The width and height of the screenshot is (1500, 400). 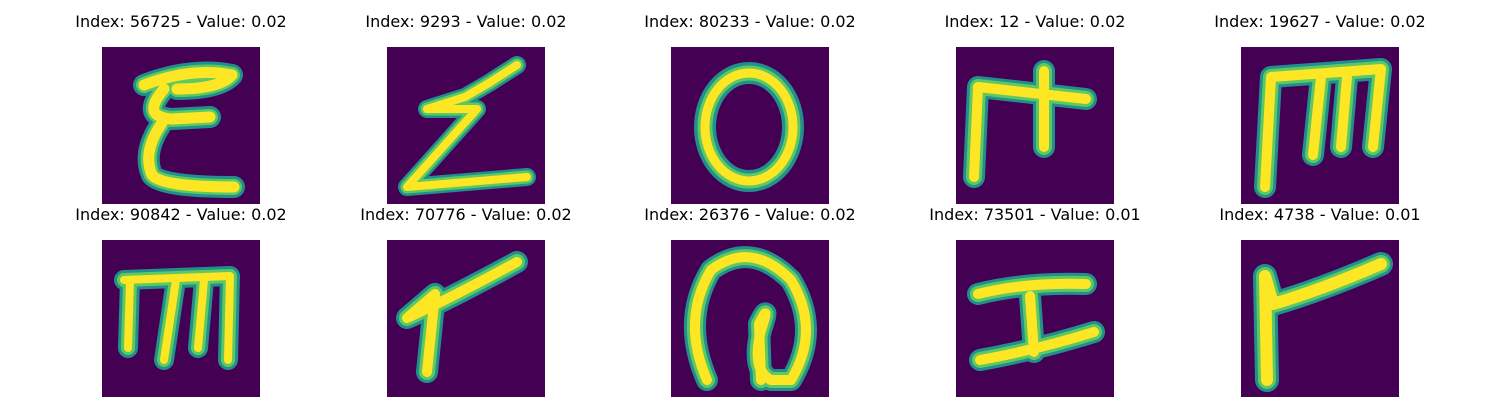 I want to click on figure-cell: Index: 4738 - Value: 0.01, so click(x=1320, y=301).